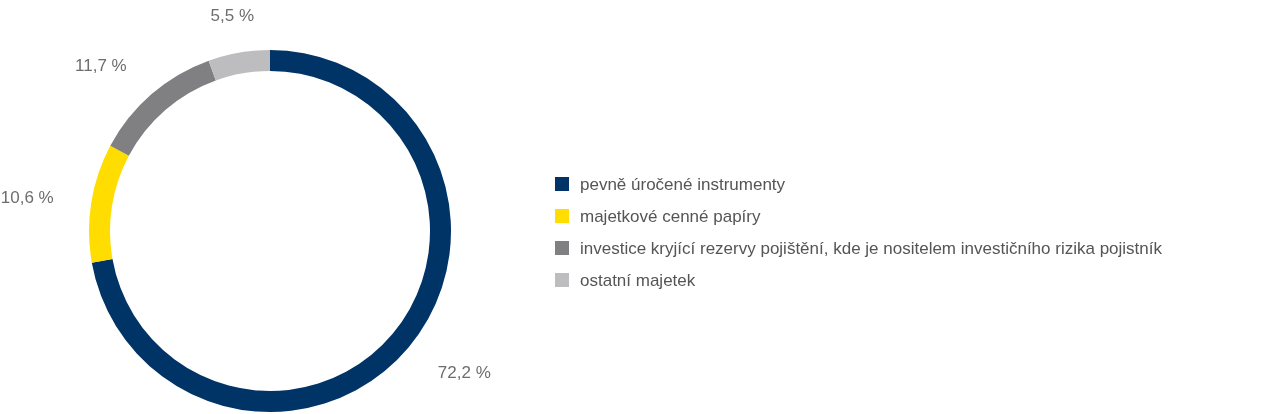  Describe the element at coordinates (638, 280) in the screenshot. I see `legend-label: ostatní majetek` at that location.